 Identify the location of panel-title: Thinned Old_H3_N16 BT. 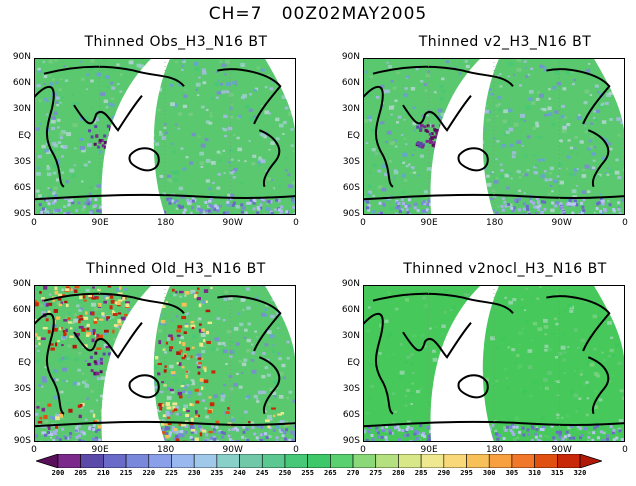
(176, 269).